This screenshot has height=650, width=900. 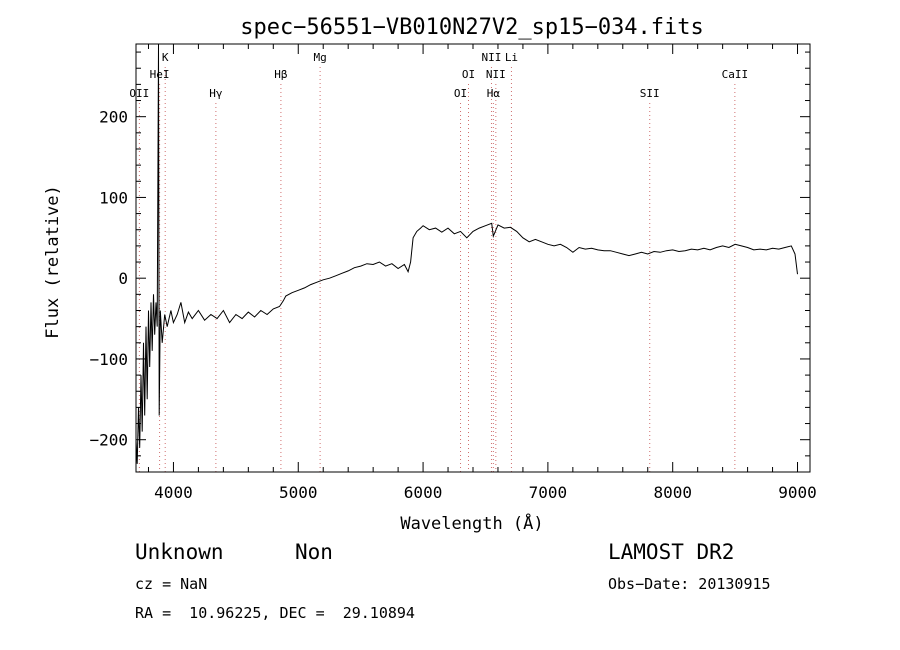 What do you see at coordinates (319, 57) in the screenshot?
I see `emission-line-label: Mg` at bounding box center [319, 57].